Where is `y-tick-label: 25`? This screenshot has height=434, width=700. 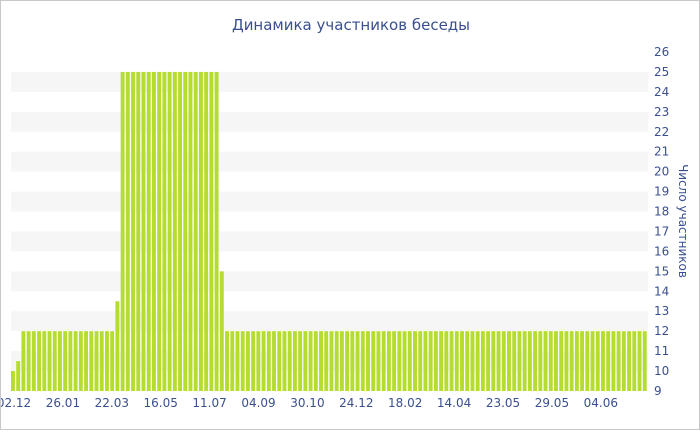 y-tick-label: 25 is located at coordinates (661, 72).